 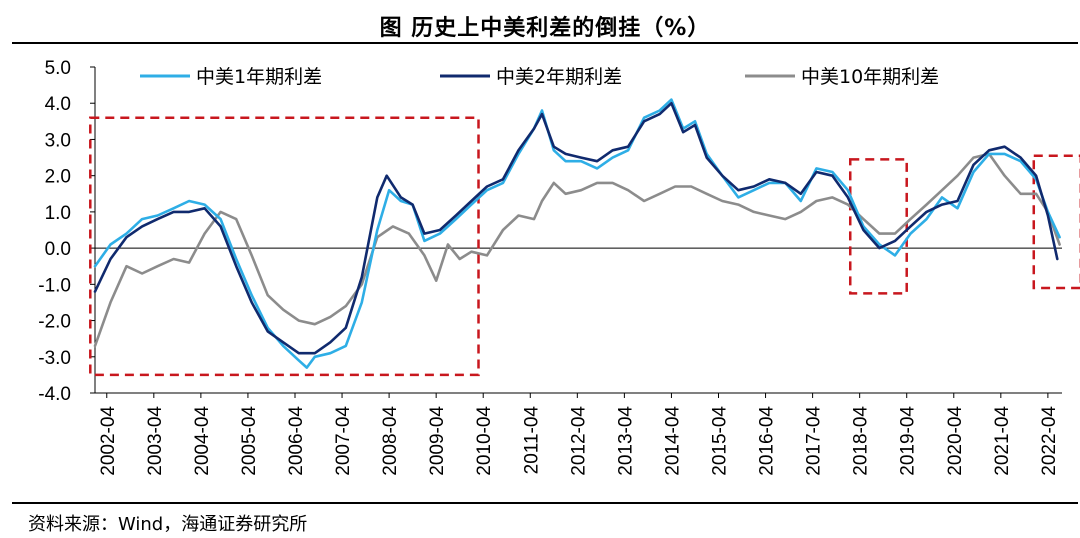 I want to click on x-tick-label: 2007-04, so click(x=343, y=441).